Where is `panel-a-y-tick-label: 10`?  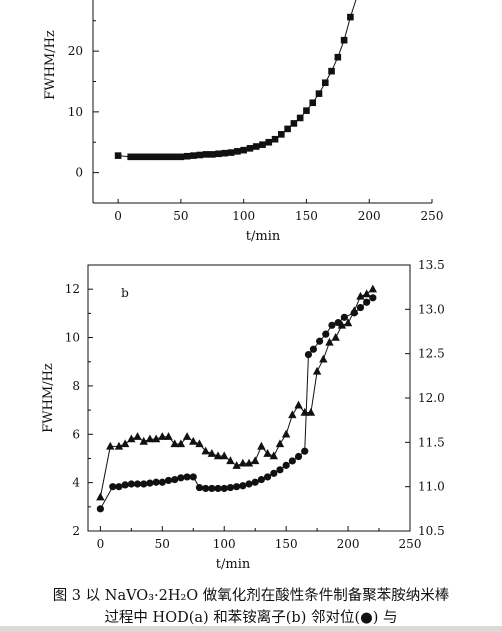
panel-a-y-tick-label: 10 is located at coordinates (75, 112).